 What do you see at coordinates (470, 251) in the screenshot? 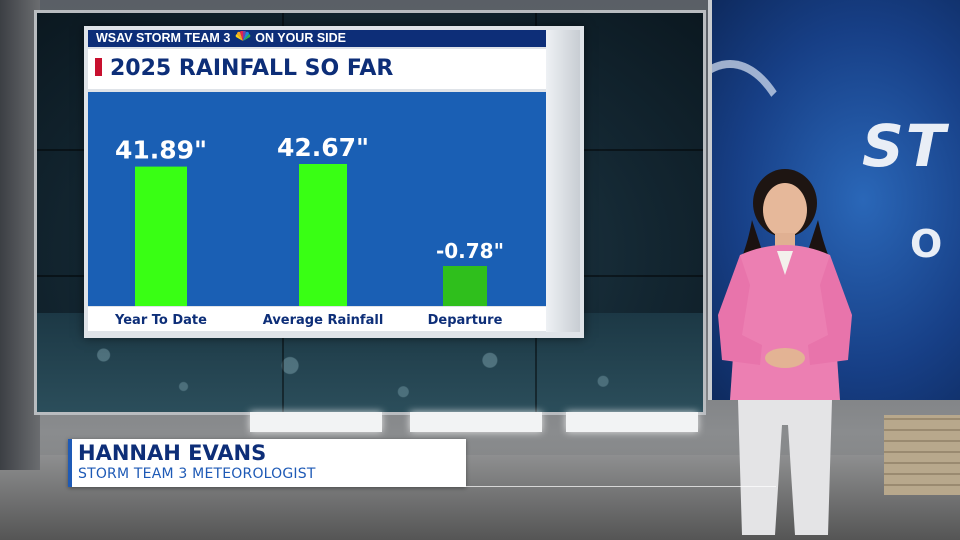
I see `data-label: -0.78"` at bounding box center [470, 251].